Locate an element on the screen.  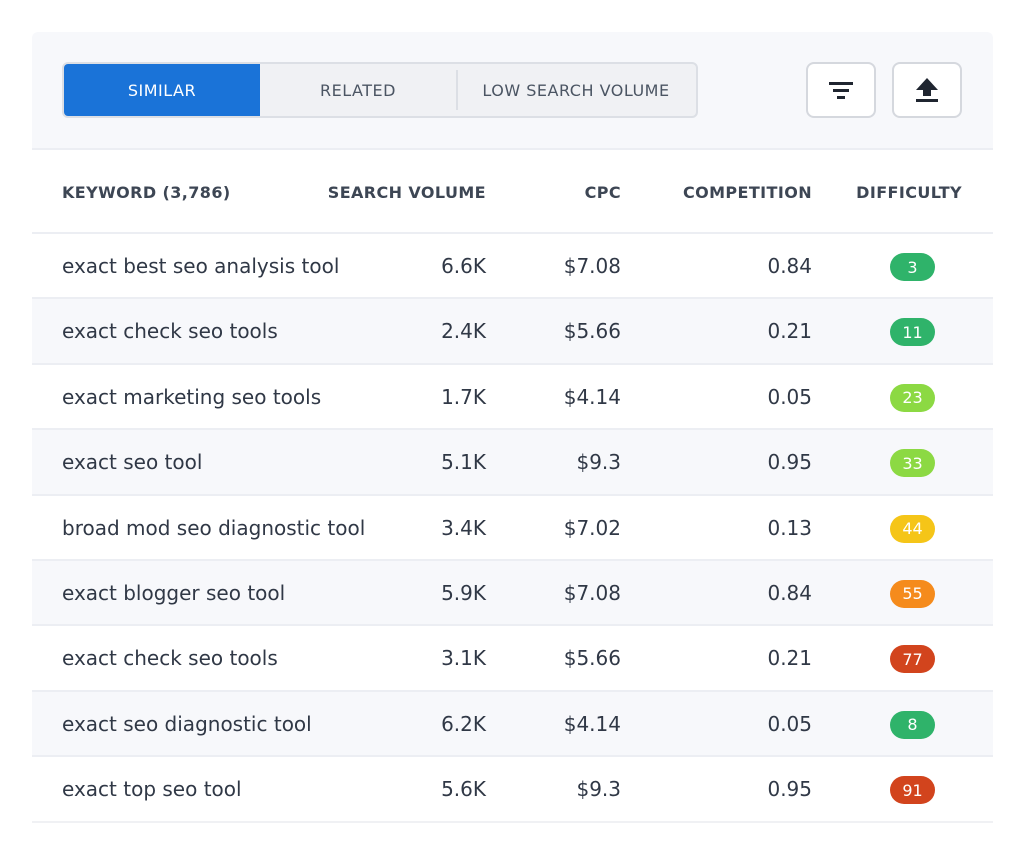
table-row: exact seo tool 5.1K $9.3 0.95 33 is located at coordinates (512, 463).